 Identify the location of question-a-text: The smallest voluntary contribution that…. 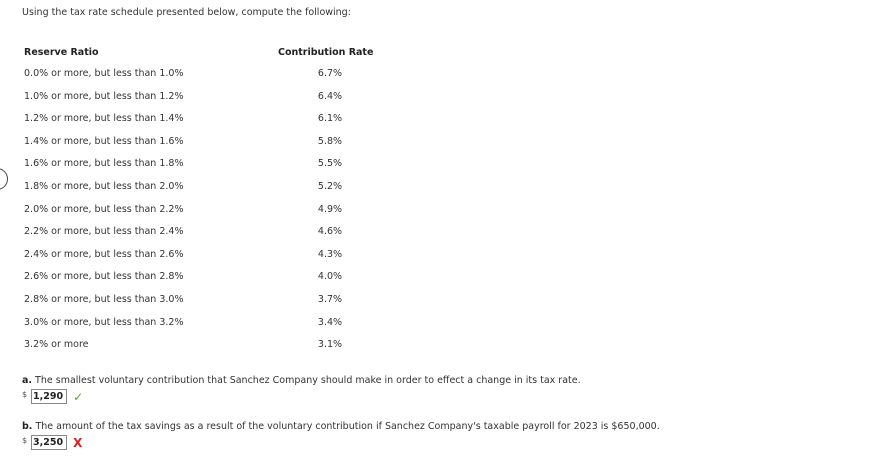
(306, 380).